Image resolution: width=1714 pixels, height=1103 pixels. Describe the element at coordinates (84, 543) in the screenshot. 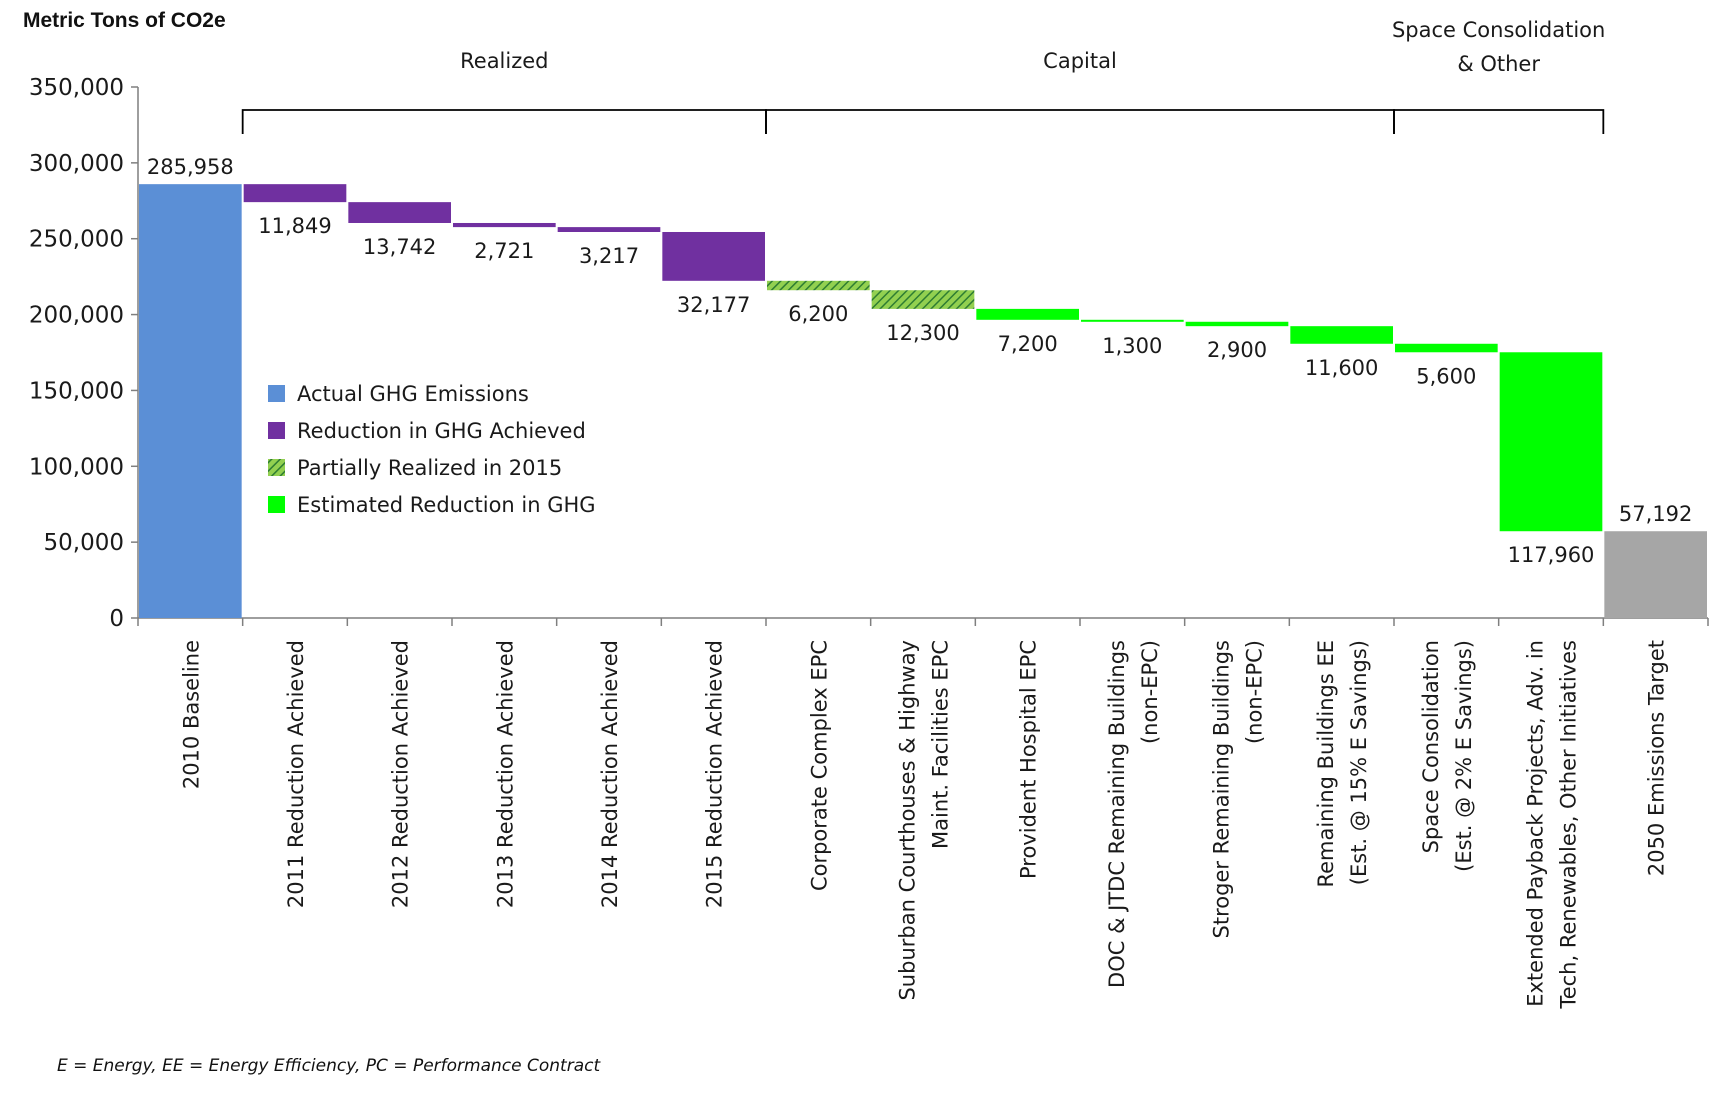

I see `y-tick-label: 50,000` at that location.